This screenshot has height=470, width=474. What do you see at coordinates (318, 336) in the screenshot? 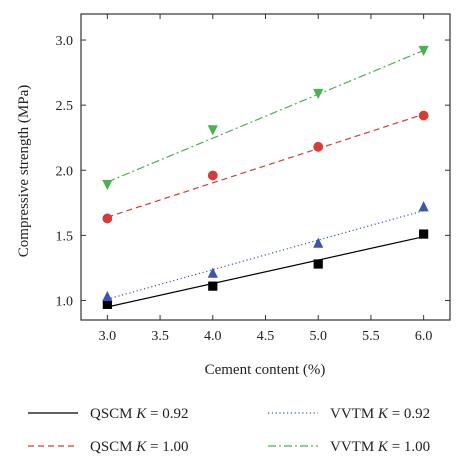
I see `x-tick-label-4: 5.0` at bounding box center [318, 336].